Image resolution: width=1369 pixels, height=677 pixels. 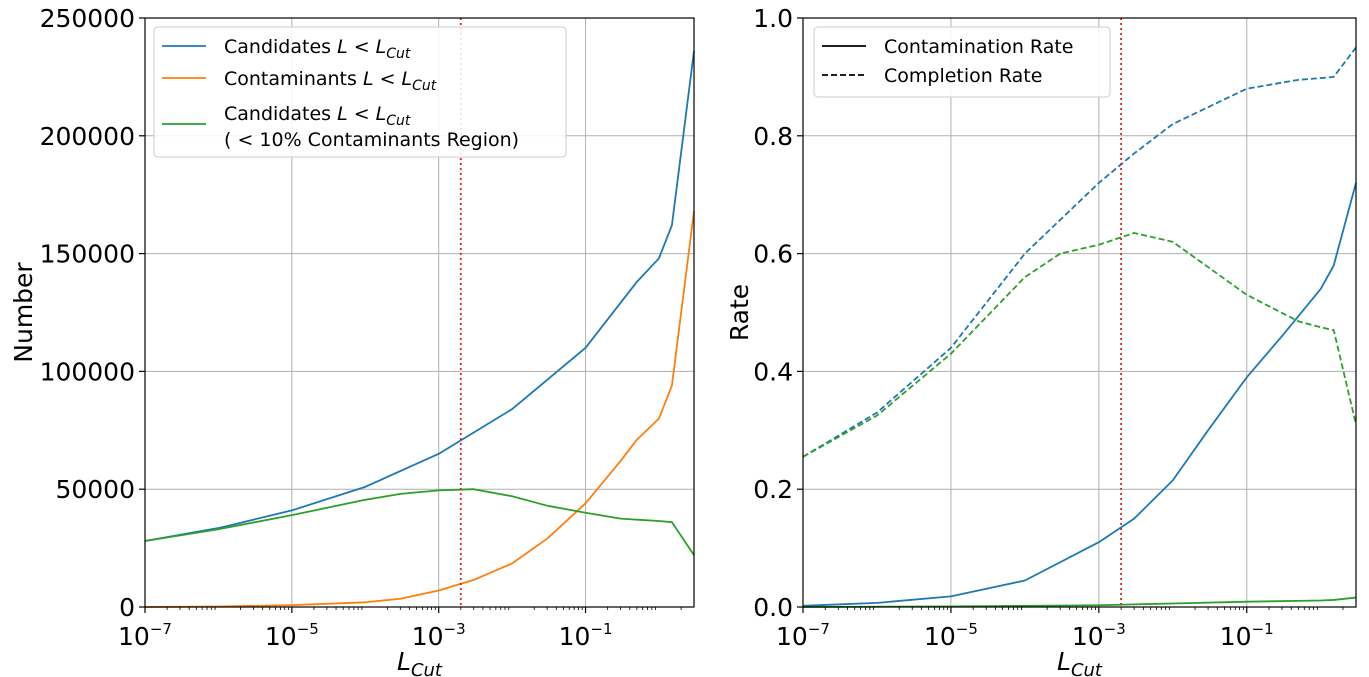 What do you see at coordinates (963, 76) in the screenshot?
I see `legend-label: Completion Rate` at bounding box center [963, 76].